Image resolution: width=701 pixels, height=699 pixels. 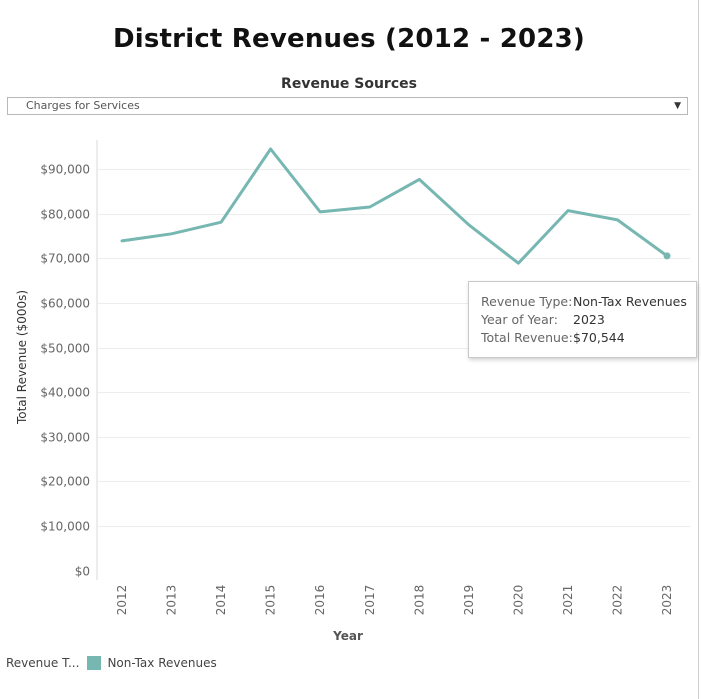 I want to click on x-tick-label: 2014, so click(x=221, y=600).